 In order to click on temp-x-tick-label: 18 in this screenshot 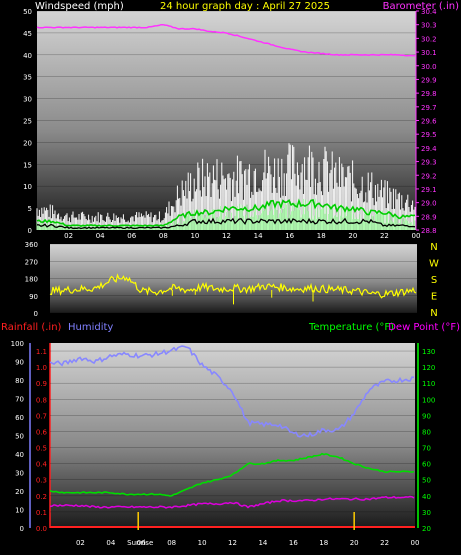, I will do `click(323, 543)`.